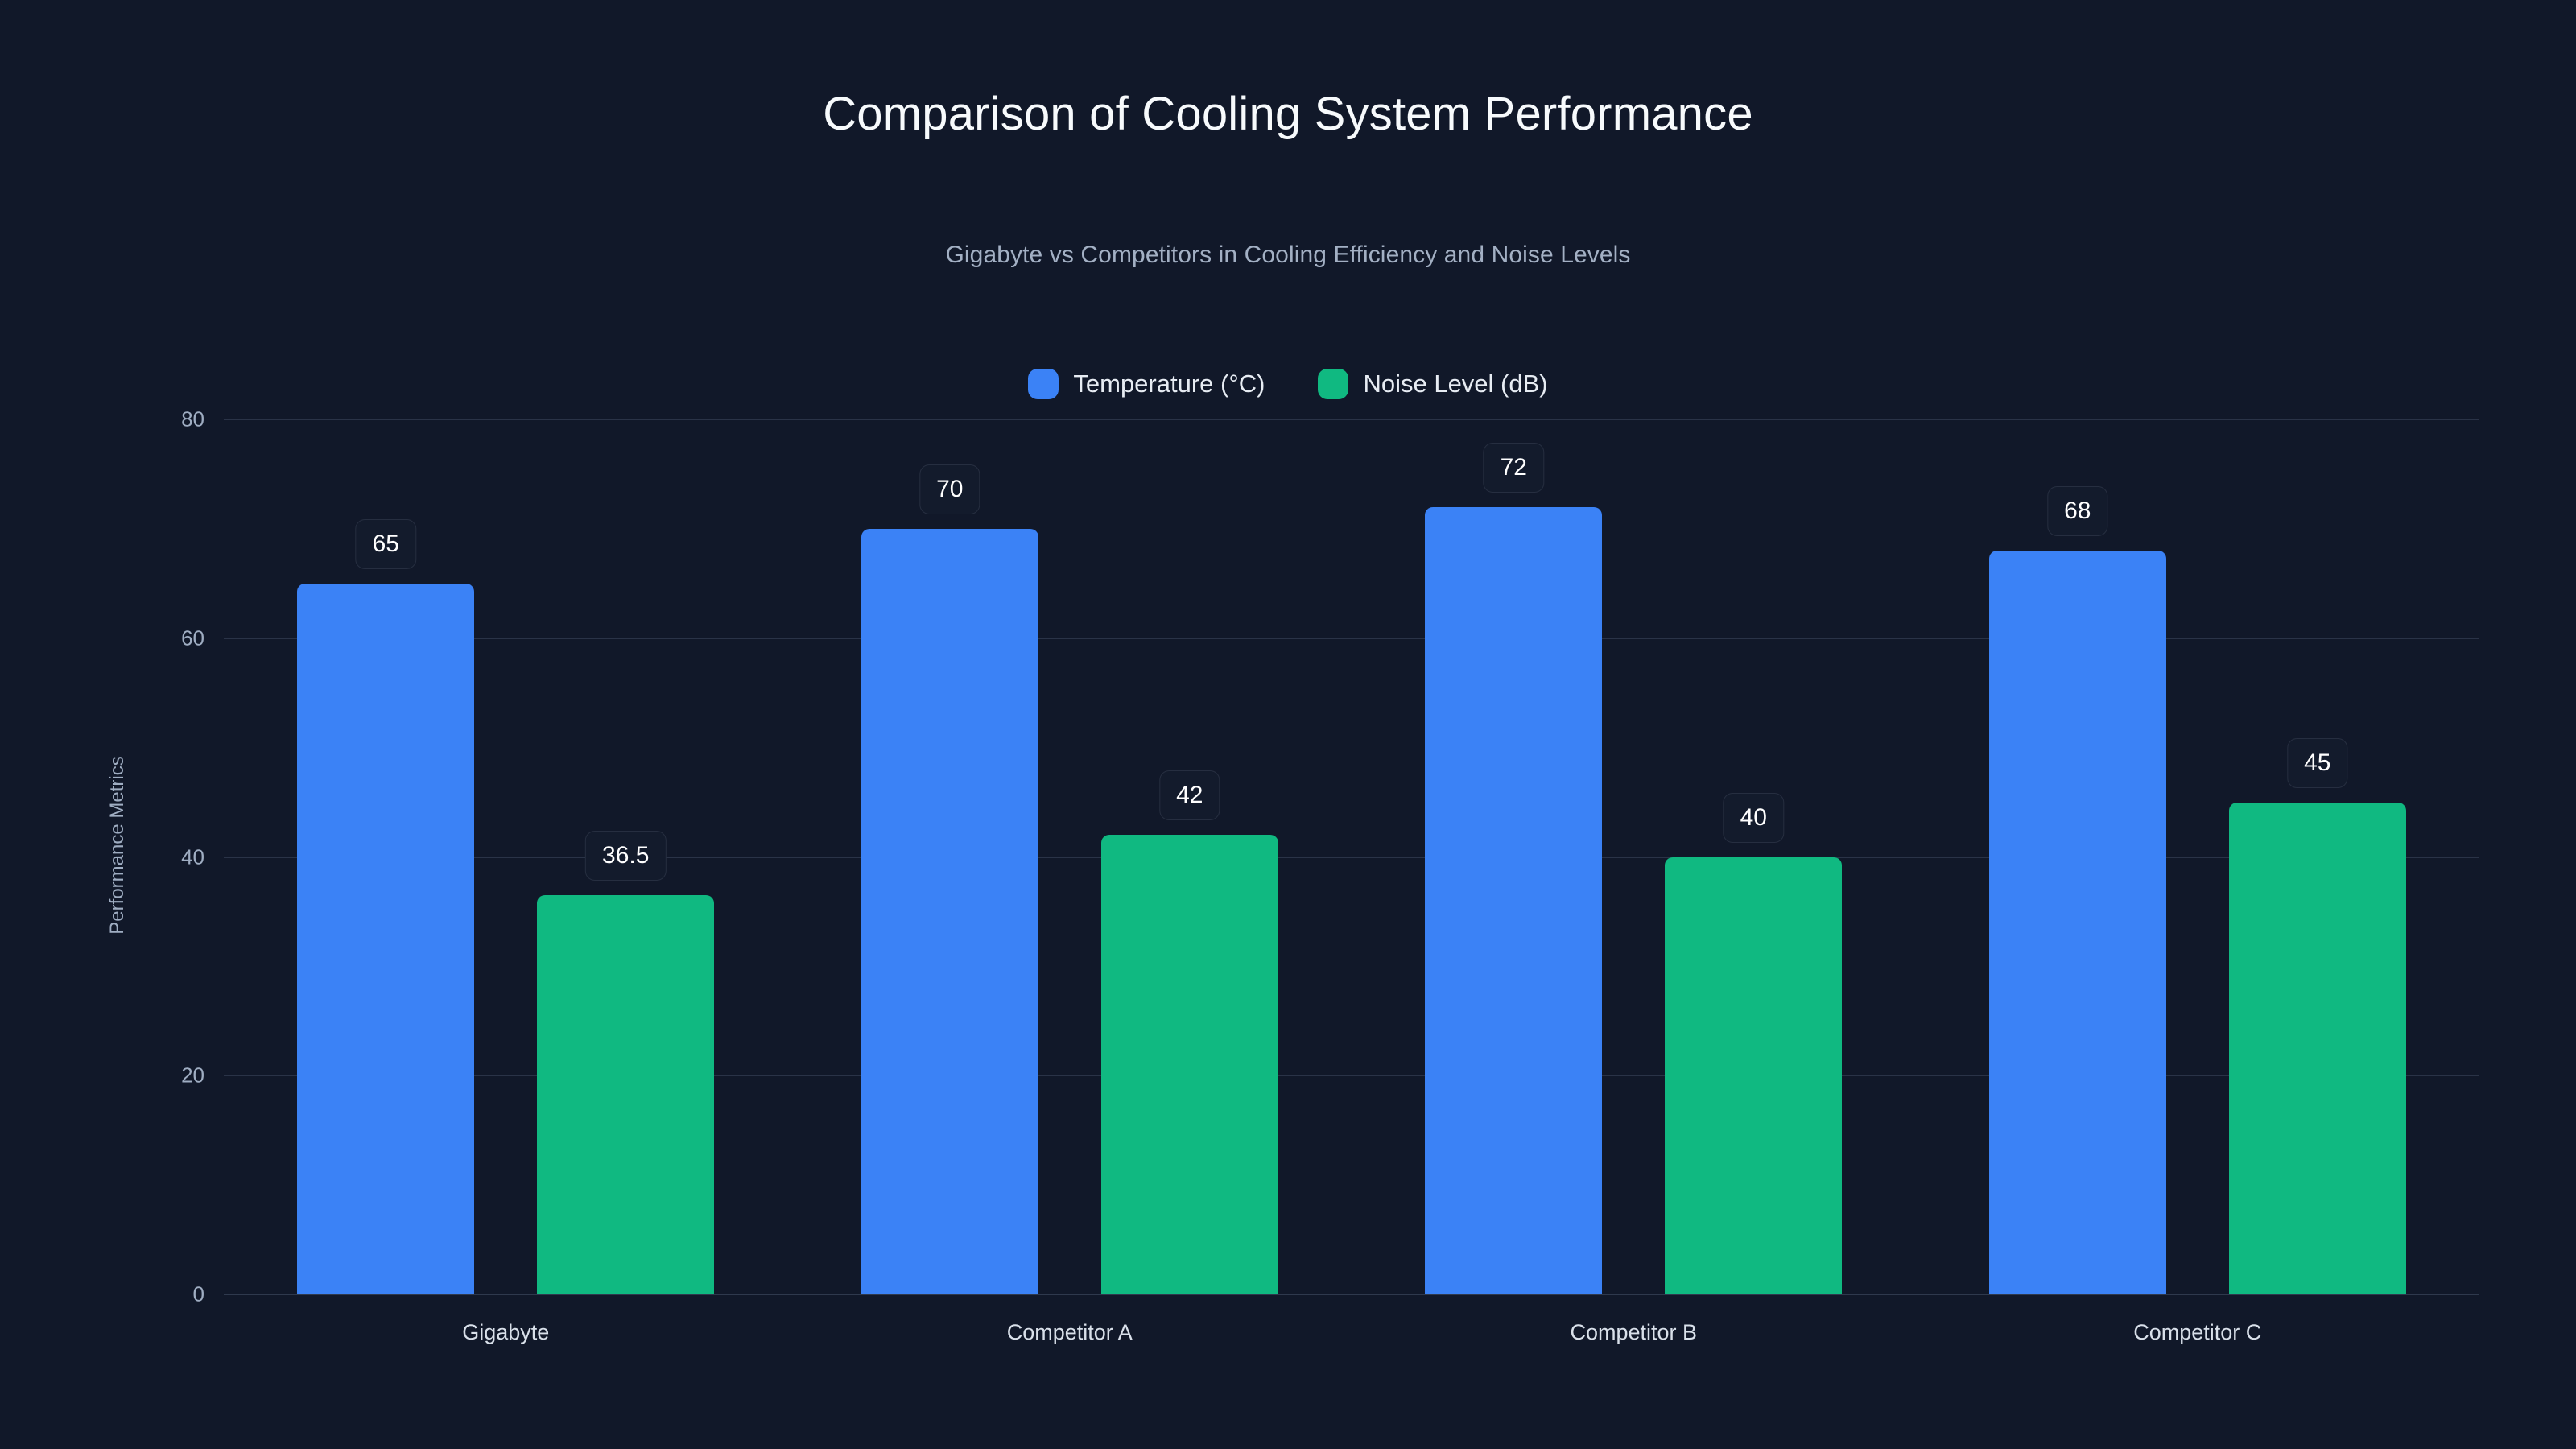 The height and width of the screenshot is (1449, 2576). What do you see at coordinates (1288, 114) in the screenshot?
I see `chart-title: Comparison of Cooling System Performance` at bounding box center [1288, 114].